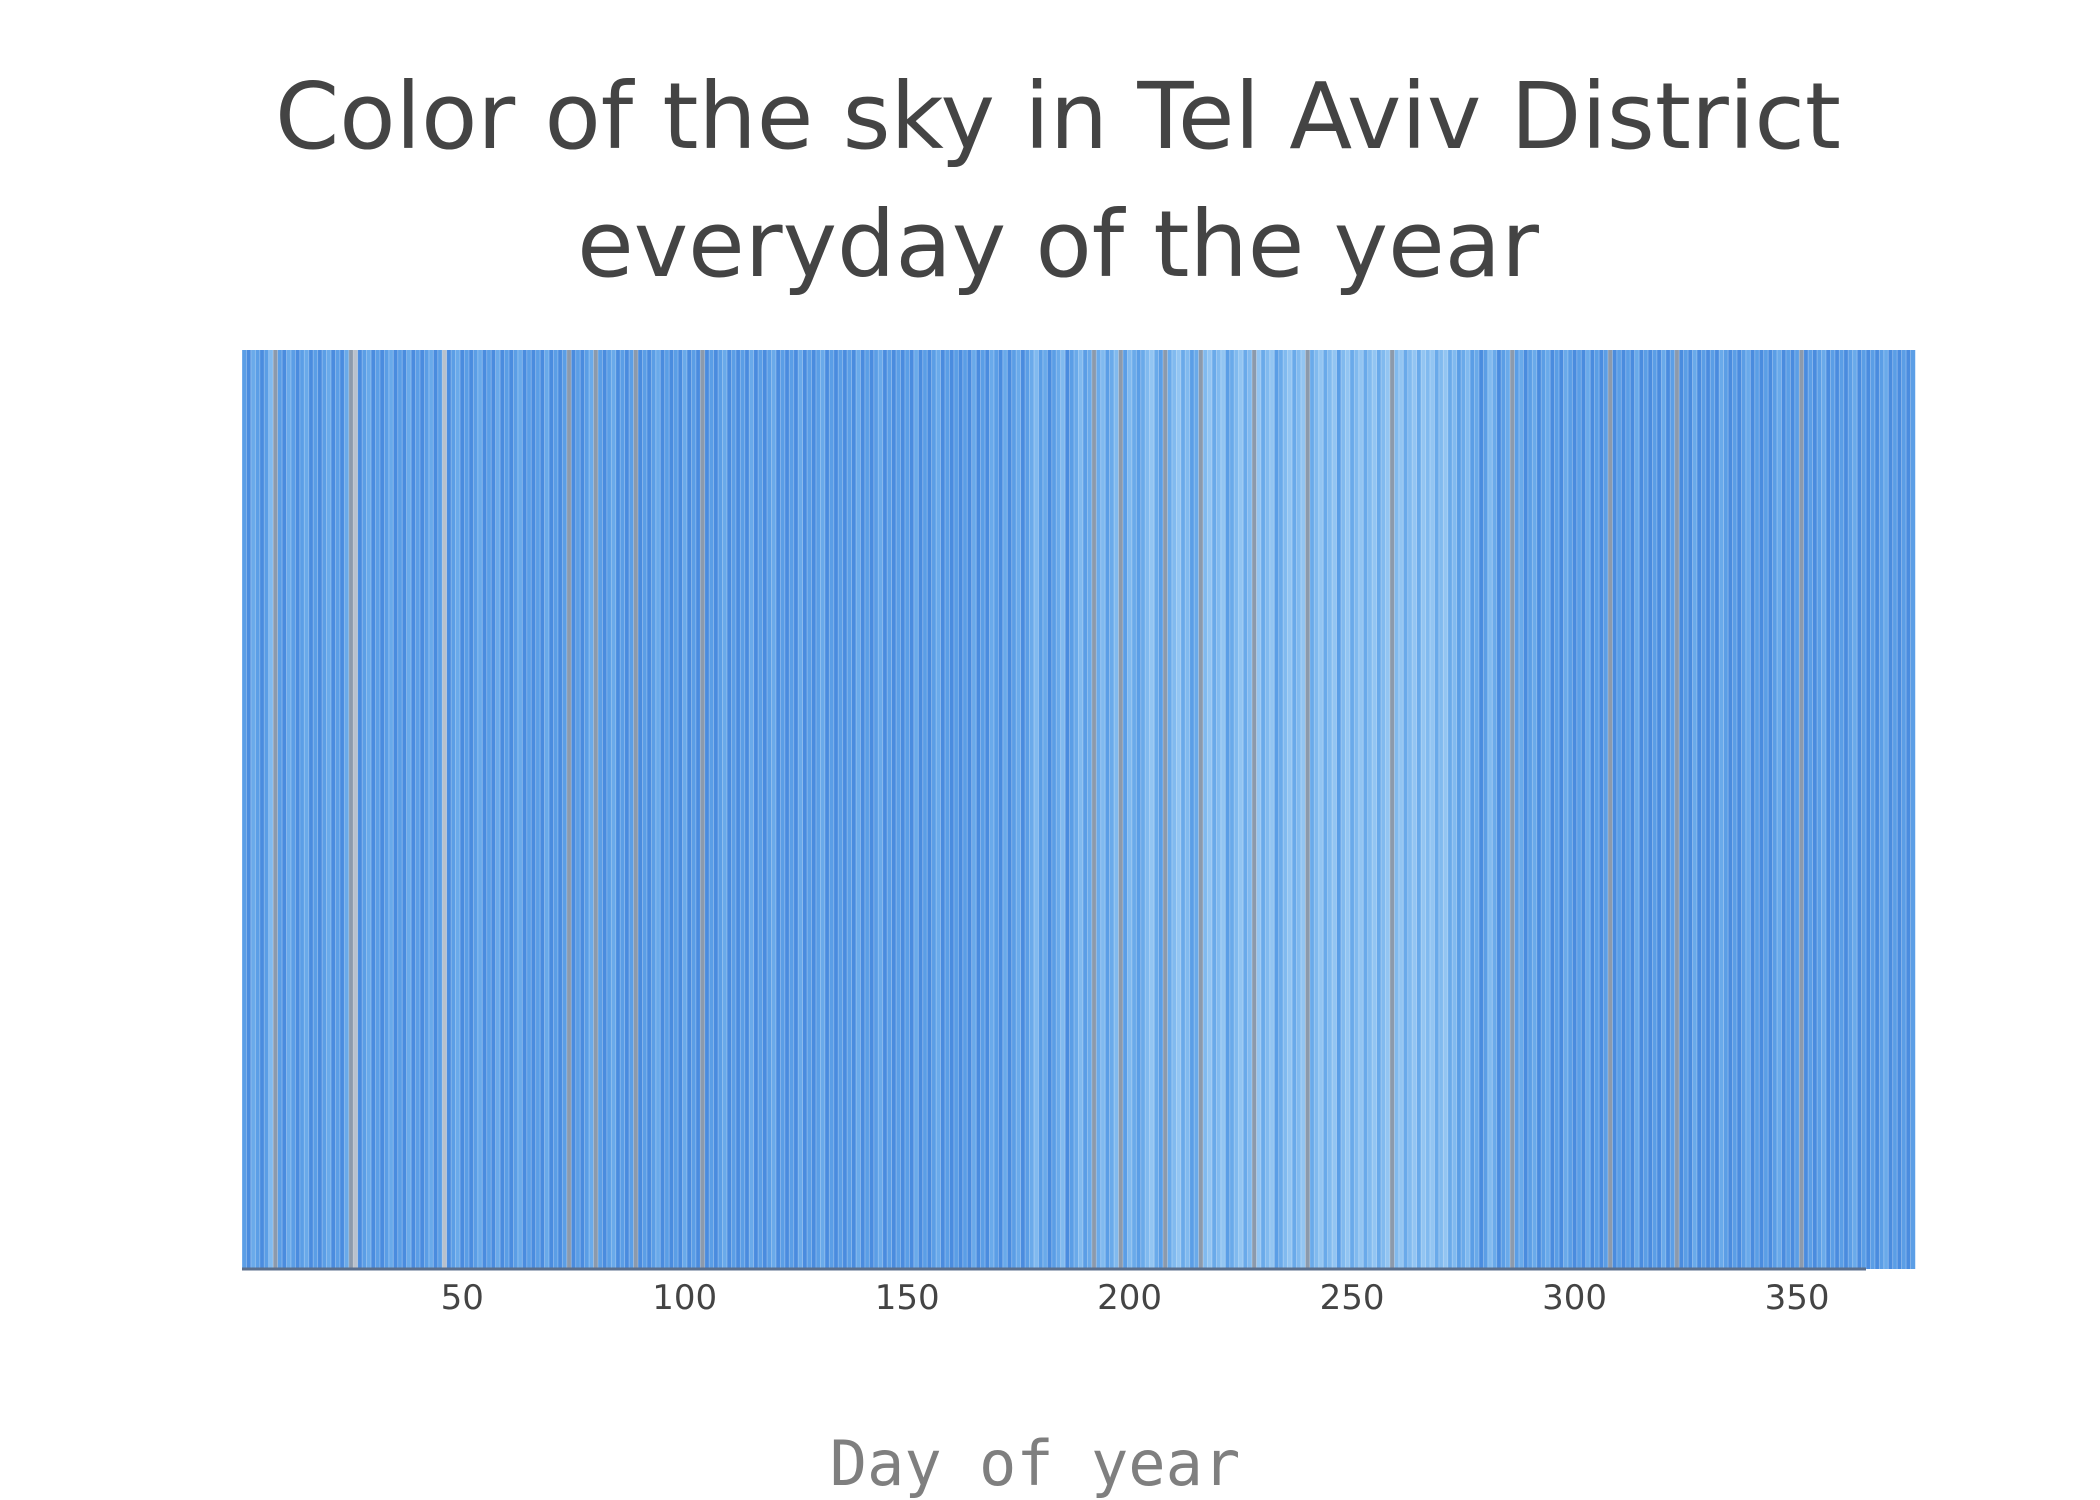 The image size is (2100, 1500). I want to click on x-tick-label-150: 150, so click(907, 1298).